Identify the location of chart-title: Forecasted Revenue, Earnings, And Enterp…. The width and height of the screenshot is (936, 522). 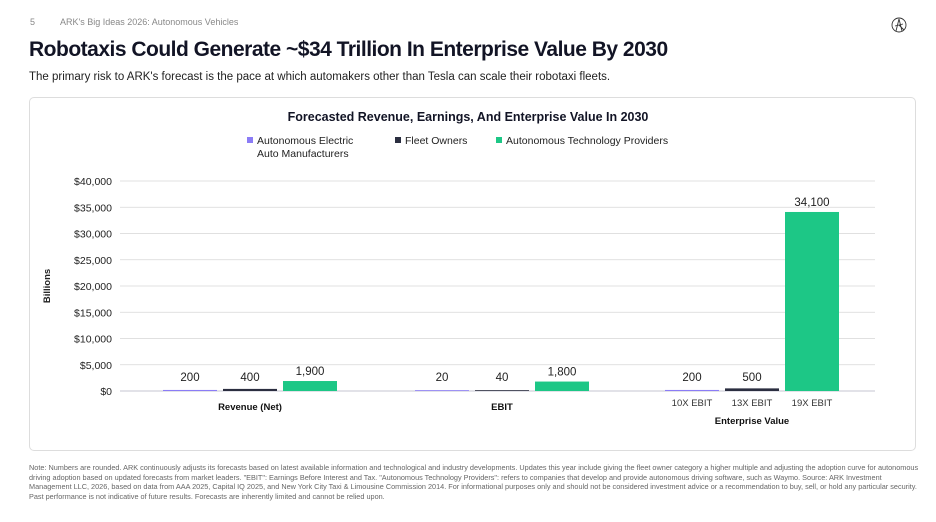
(468, 117).